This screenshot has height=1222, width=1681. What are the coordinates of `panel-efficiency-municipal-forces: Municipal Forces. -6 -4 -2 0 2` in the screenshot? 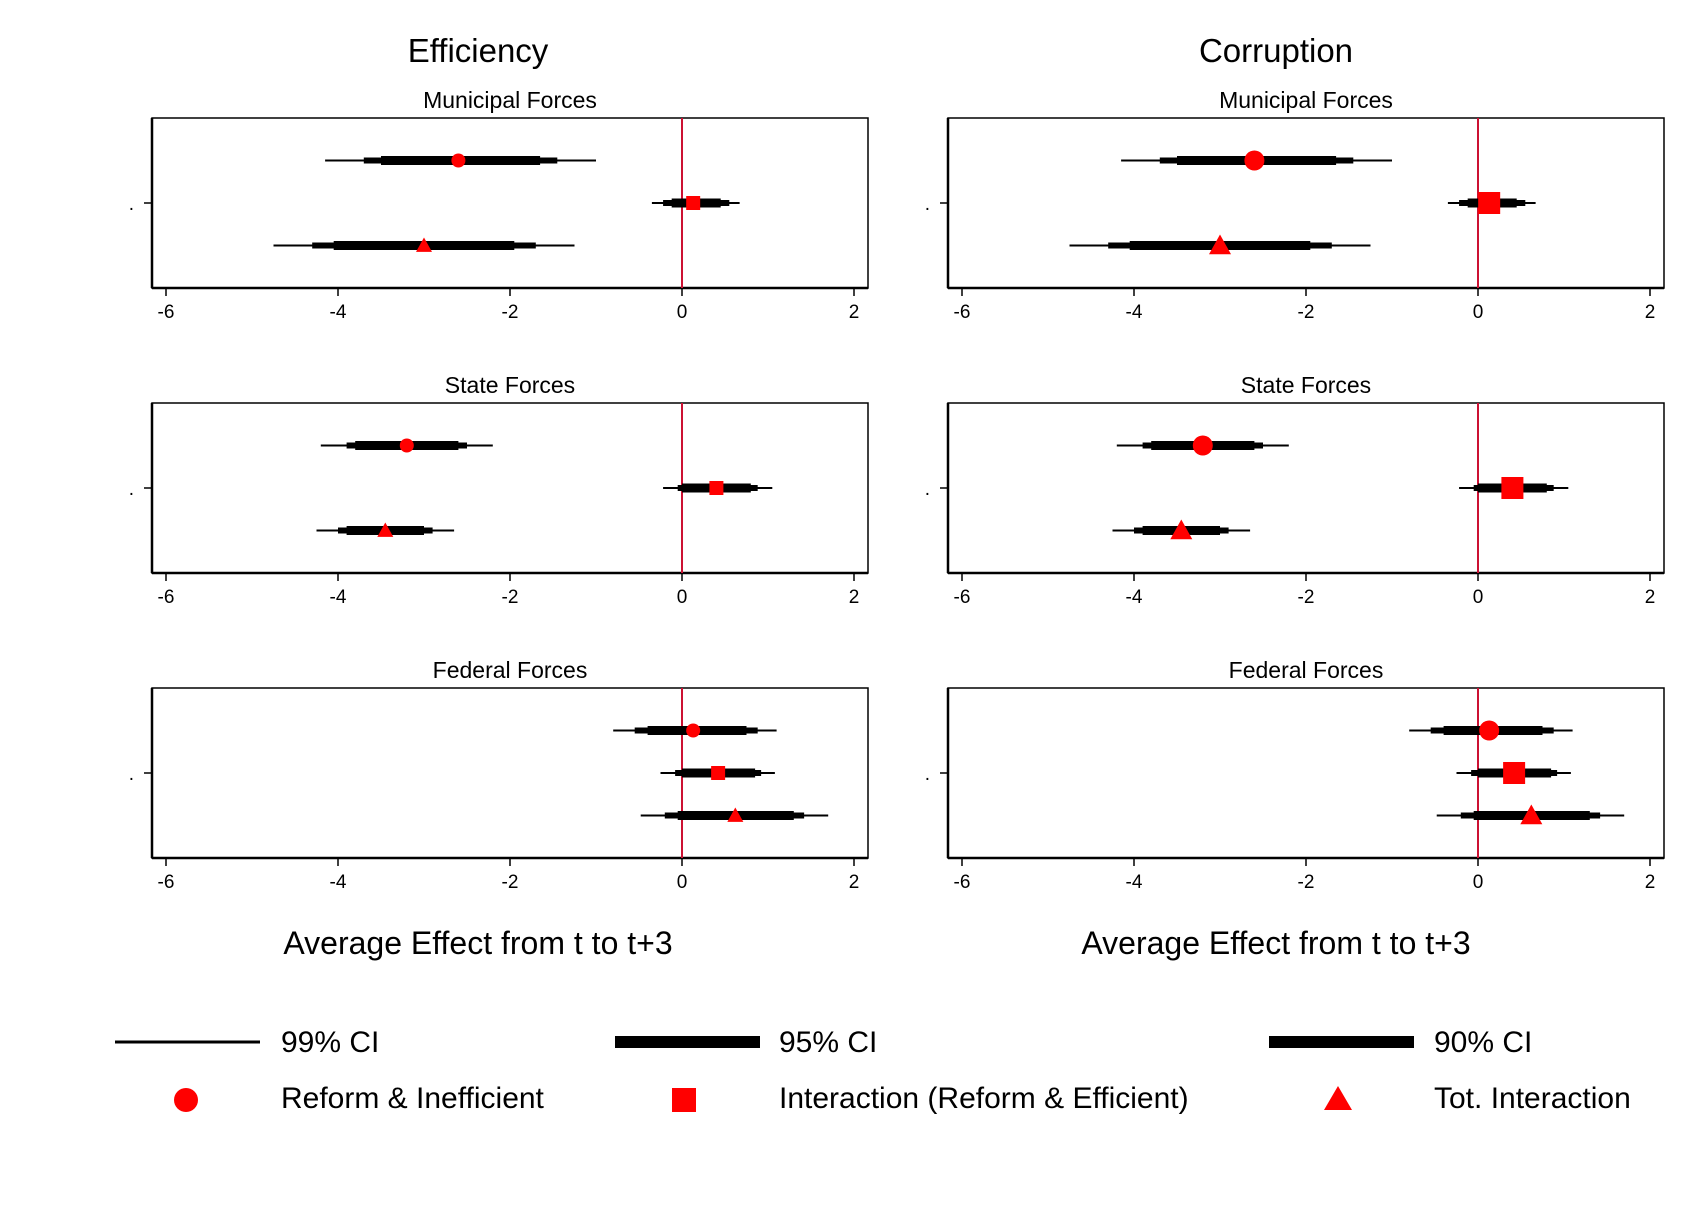 It's located at (499, 205).